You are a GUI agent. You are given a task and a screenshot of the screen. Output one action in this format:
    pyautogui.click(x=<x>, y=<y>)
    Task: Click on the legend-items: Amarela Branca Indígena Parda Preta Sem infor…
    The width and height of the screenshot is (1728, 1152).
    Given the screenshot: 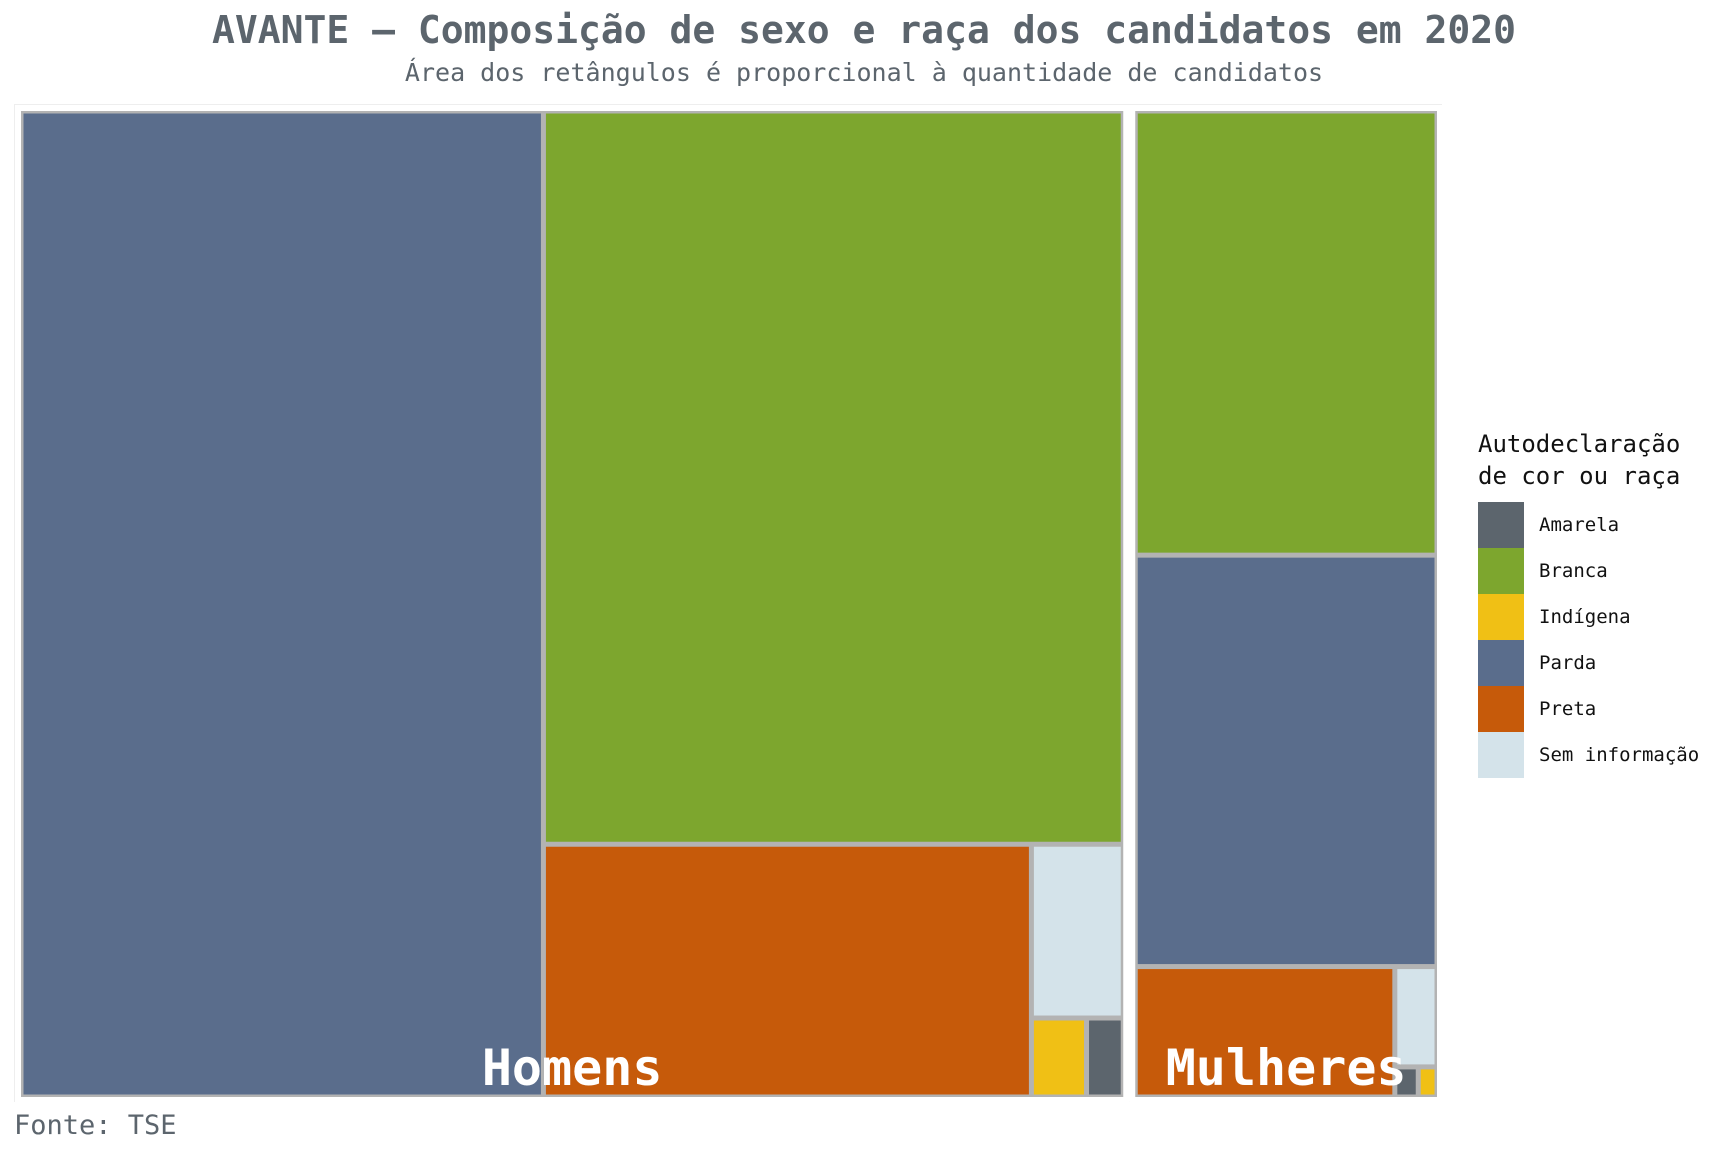 What is the action you would take?
    pyautogui.click(x=1588, y=640)
    